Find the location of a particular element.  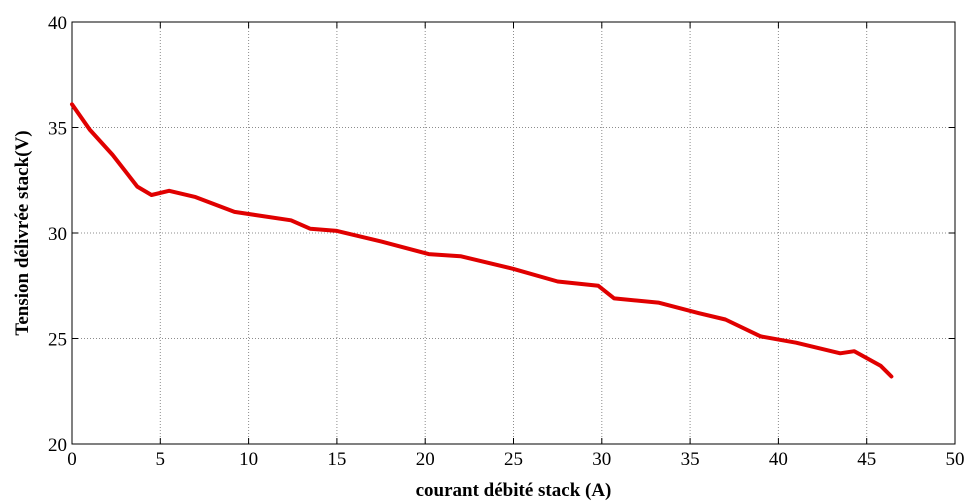

x-tick-label: 45 is located at coordinates (866, 459).